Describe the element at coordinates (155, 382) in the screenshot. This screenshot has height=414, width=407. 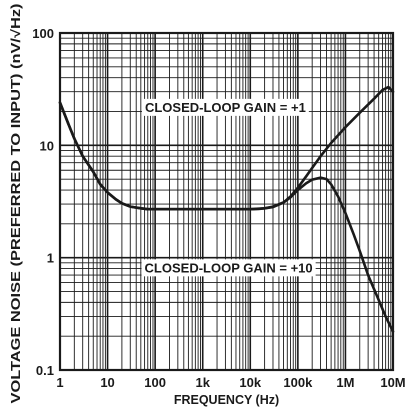
I see `x-tick-label: 100` at that location.